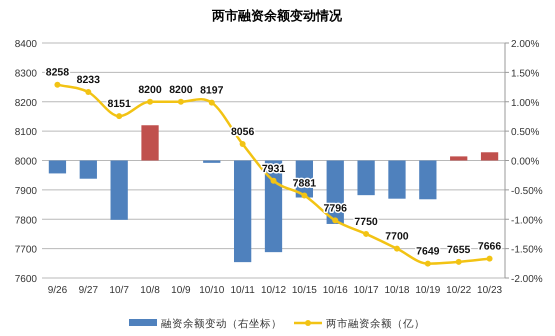 The image size is (555, 336). What do you see at coordinates (26, 44) in the screenshot?
I see `y-tick-label: 8400` at bounding box center [26, 44].